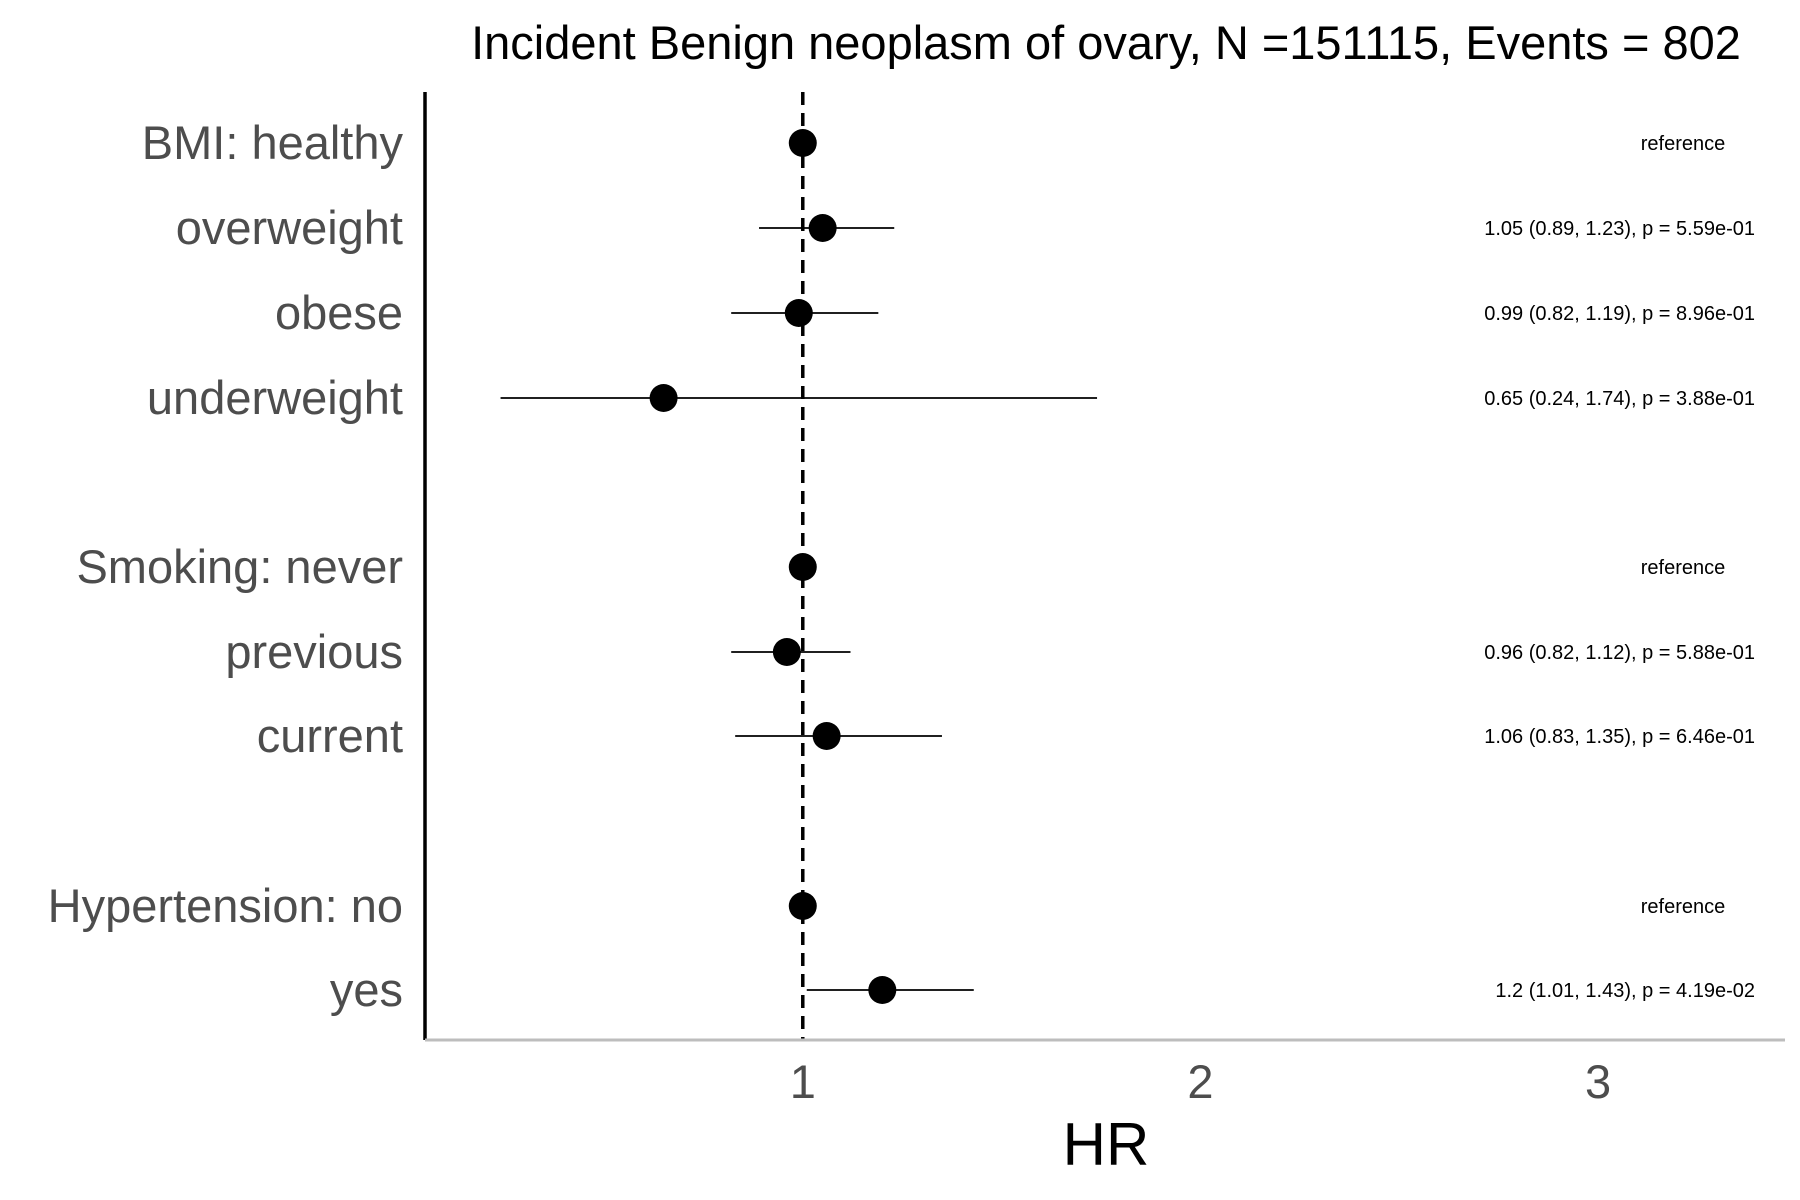  I want to click on row-annotation: 1.05 (0.89, 1.23), p = 5.59e-01, so click(1619, 229).